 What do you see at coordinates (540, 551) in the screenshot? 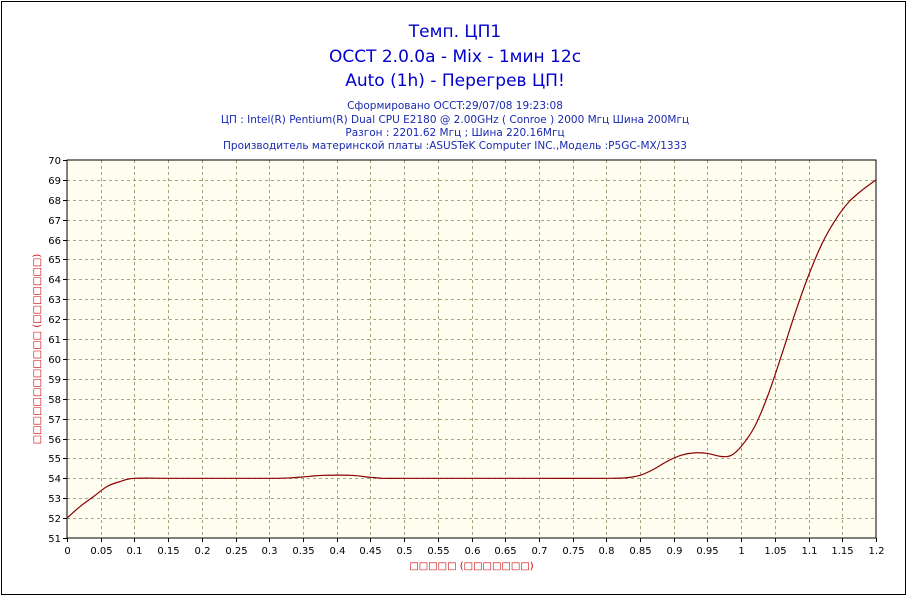
I see `x-tick-label-14: 0.7` at bounding box center [540, 551].